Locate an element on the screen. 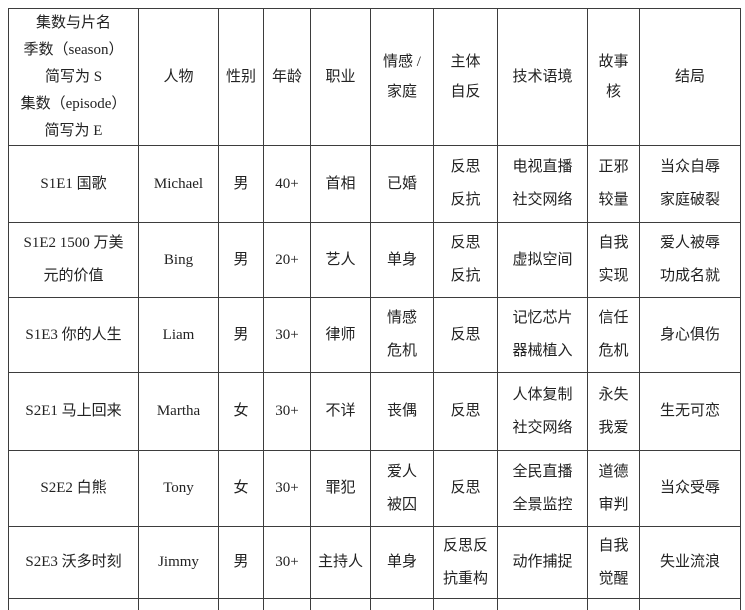  table-cell: 爱人被辱 功成名就 is located at coordinates (690, 260).